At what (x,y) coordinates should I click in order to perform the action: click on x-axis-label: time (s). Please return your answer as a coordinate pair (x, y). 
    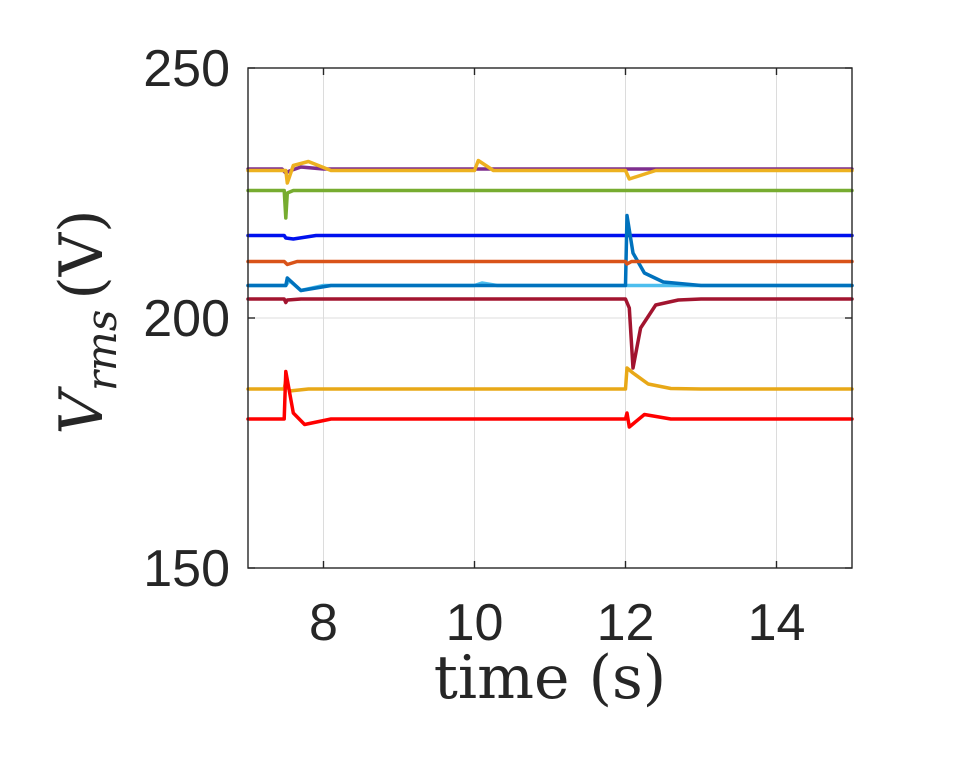
    Looking at the image, I should click on (550, 678).